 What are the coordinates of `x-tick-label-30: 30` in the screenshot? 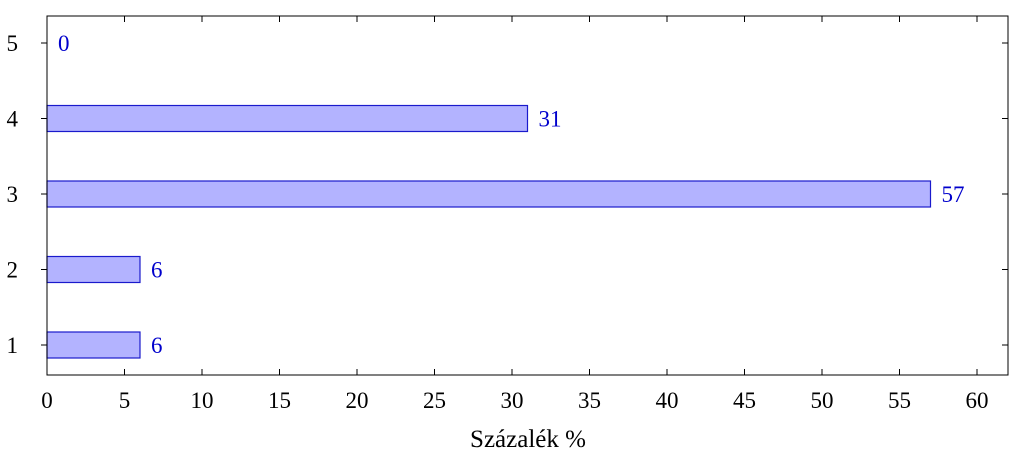 It's located at (512, 400).